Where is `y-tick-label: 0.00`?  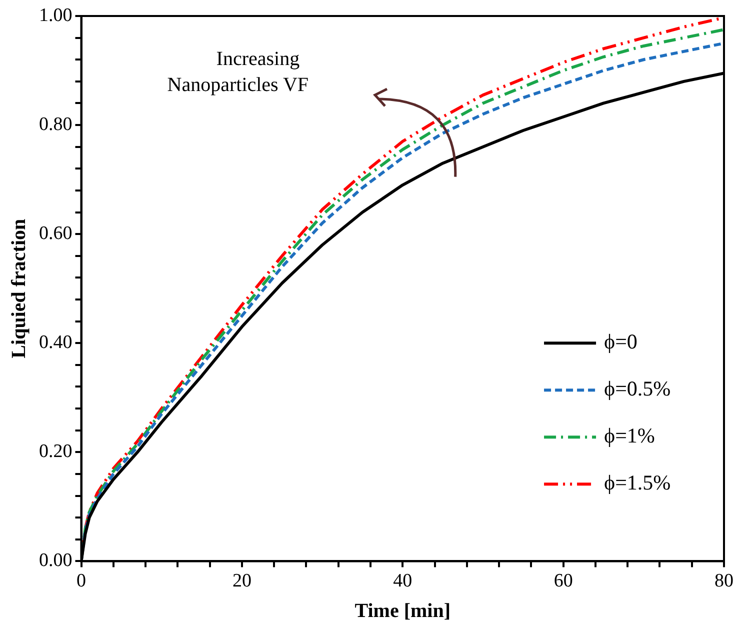 y-tick-label: 0.00 is located at coordinates (55, 561).